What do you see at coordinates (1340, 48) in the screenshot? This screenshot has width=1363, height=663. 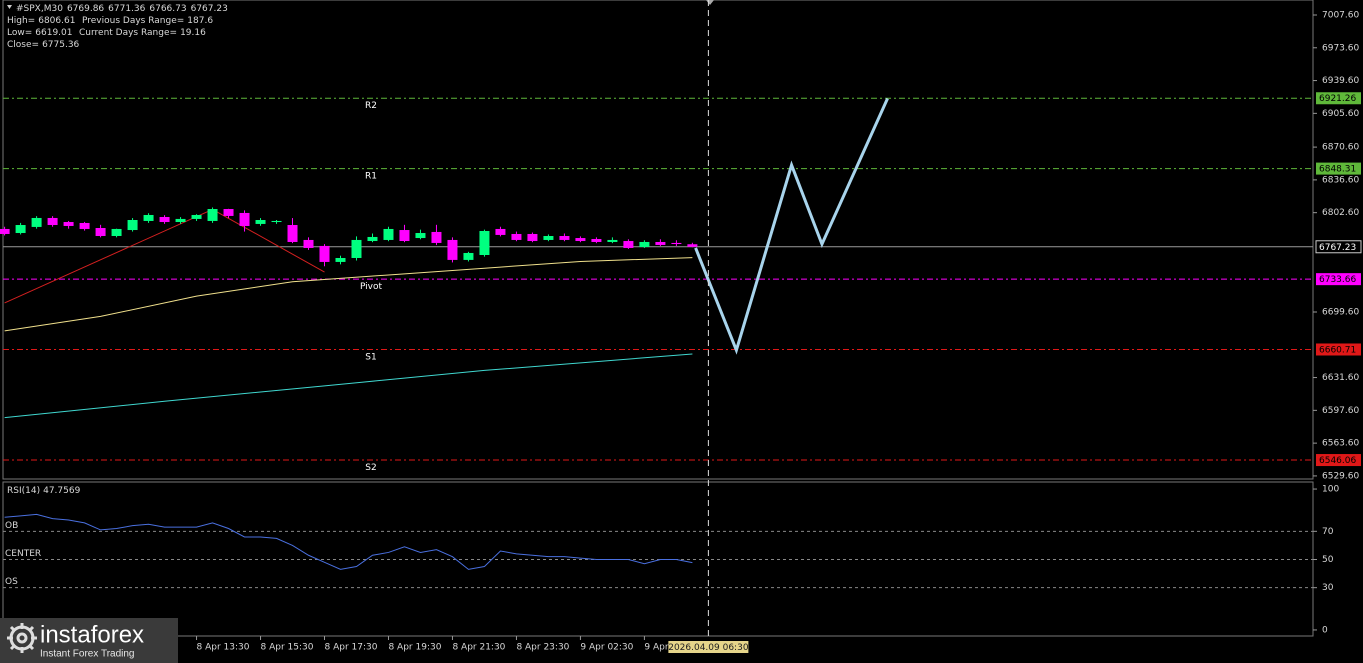 I see `y-tick-label: 6973.60` at bounding box center [1340, 48].